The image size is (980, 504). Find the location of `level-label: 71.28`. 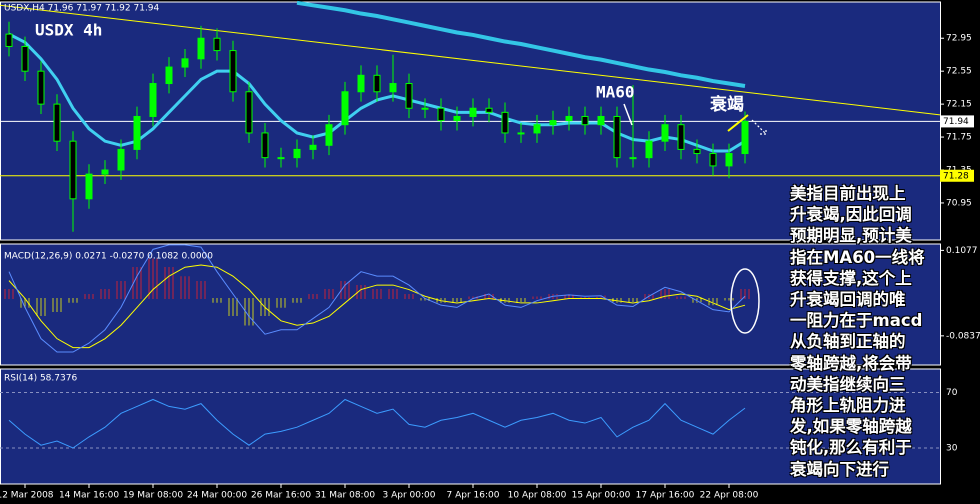

level-label: 71.28 is located at coordinates (956, 176).